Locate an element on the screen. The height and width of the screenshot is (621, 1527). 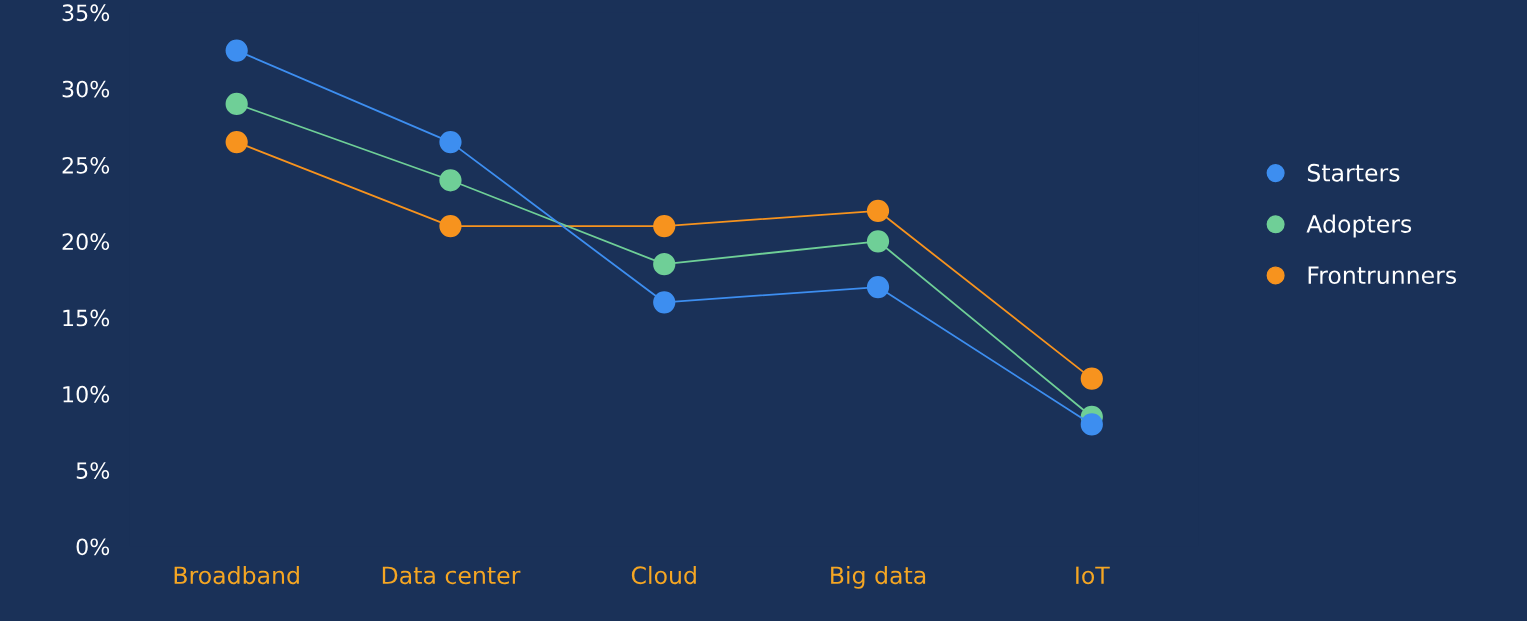
x-tick-label: Cloud is located at coordinates (663, 575).